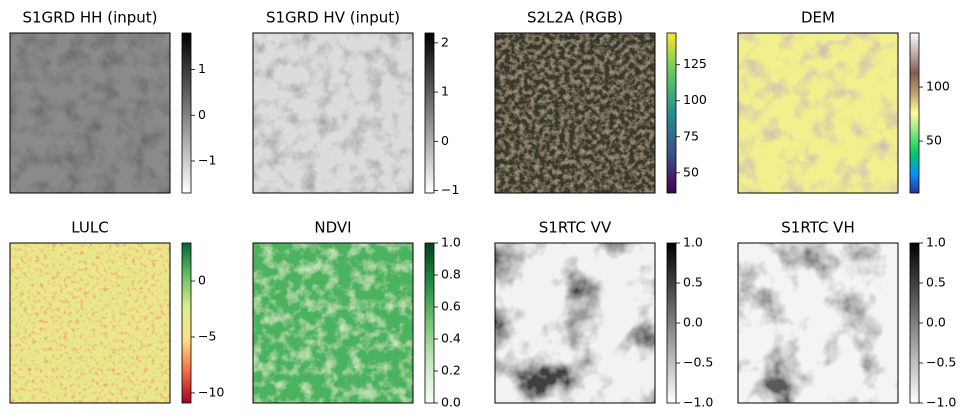 The height and width of the screenshot is (420, 970). What do you see at coordinates (333, 18) in the screenshot?
I see `panel-title: S1GRD HV (input)` at bounding box center [333, 18].